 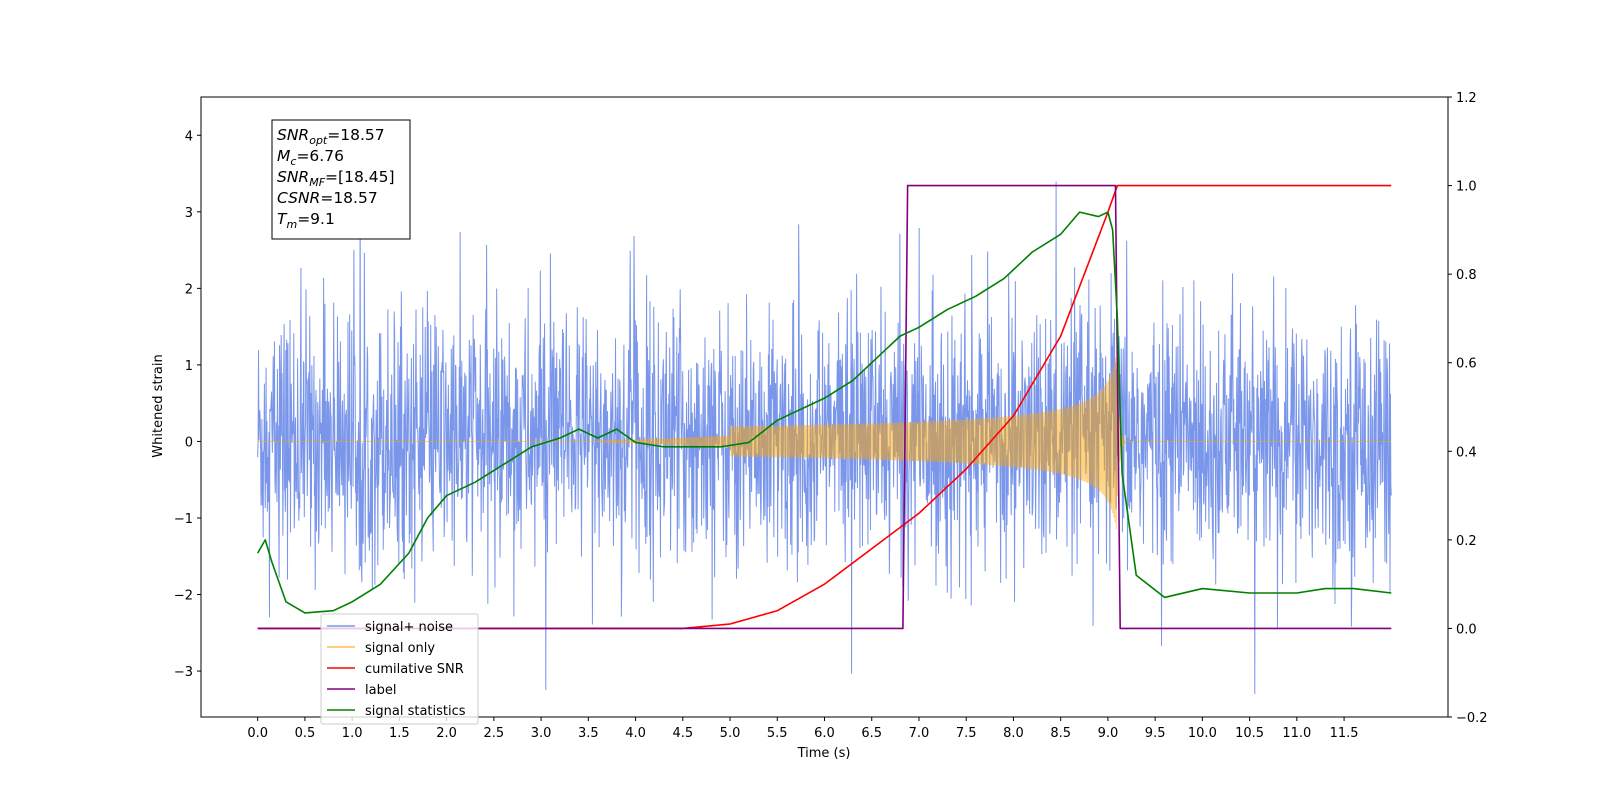 What do you see at coordinates (777, 733) in the screenshot?
I see `x-tick-label: 5.5` at bounding box center [777, 733].